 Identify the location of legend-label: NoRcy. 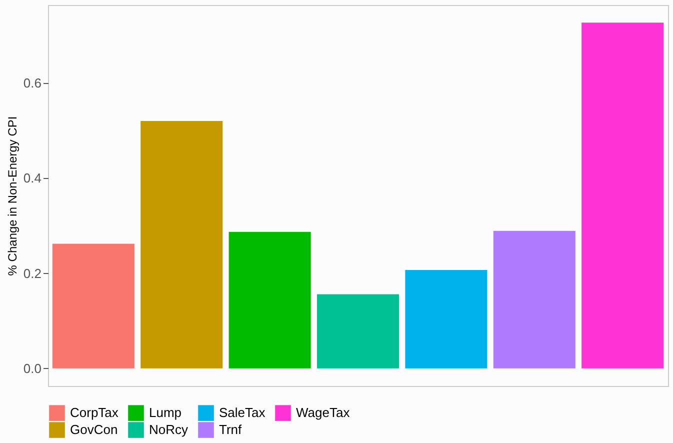
(169, 429).